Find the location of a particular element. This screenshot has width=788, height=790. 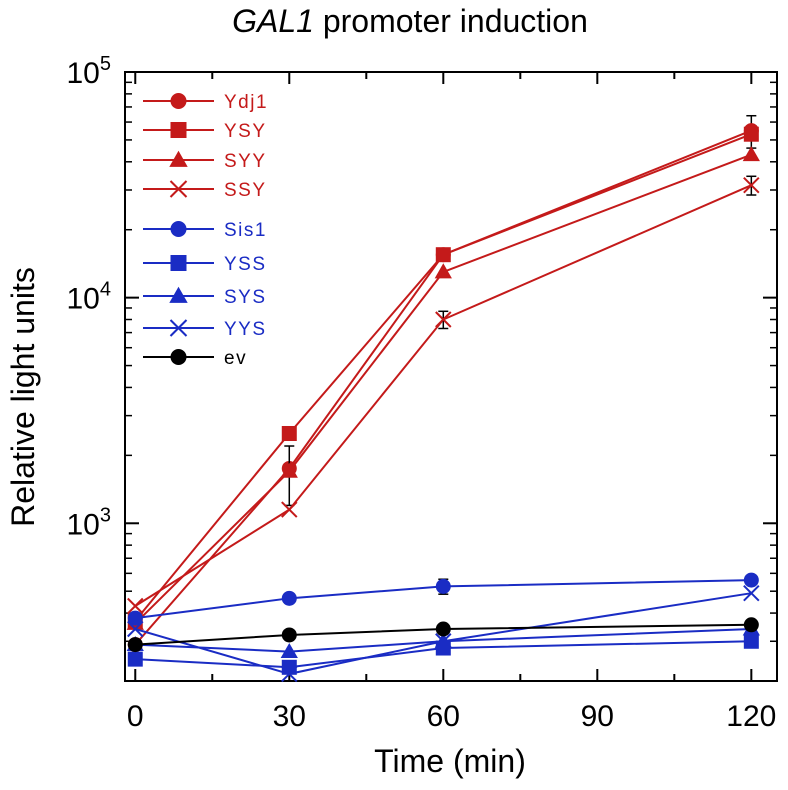

x-axis-title: Time (min) is located at coordinates (450, 761).